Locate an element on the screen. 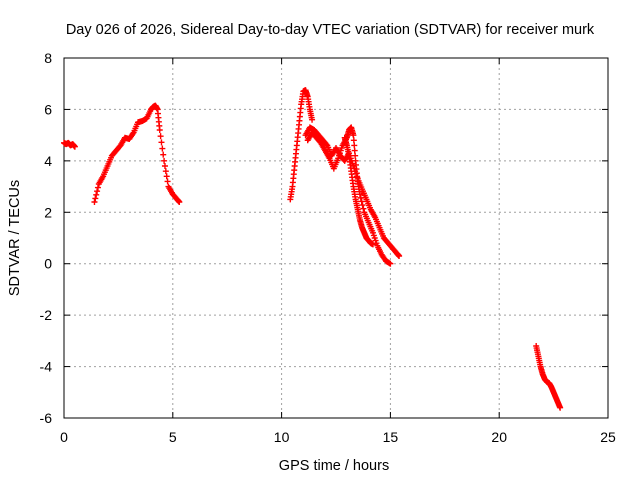 This screenshot has width=640, height=480. y-axis-label: SDTVAR / TECUs is located at coordinates (15, 238).